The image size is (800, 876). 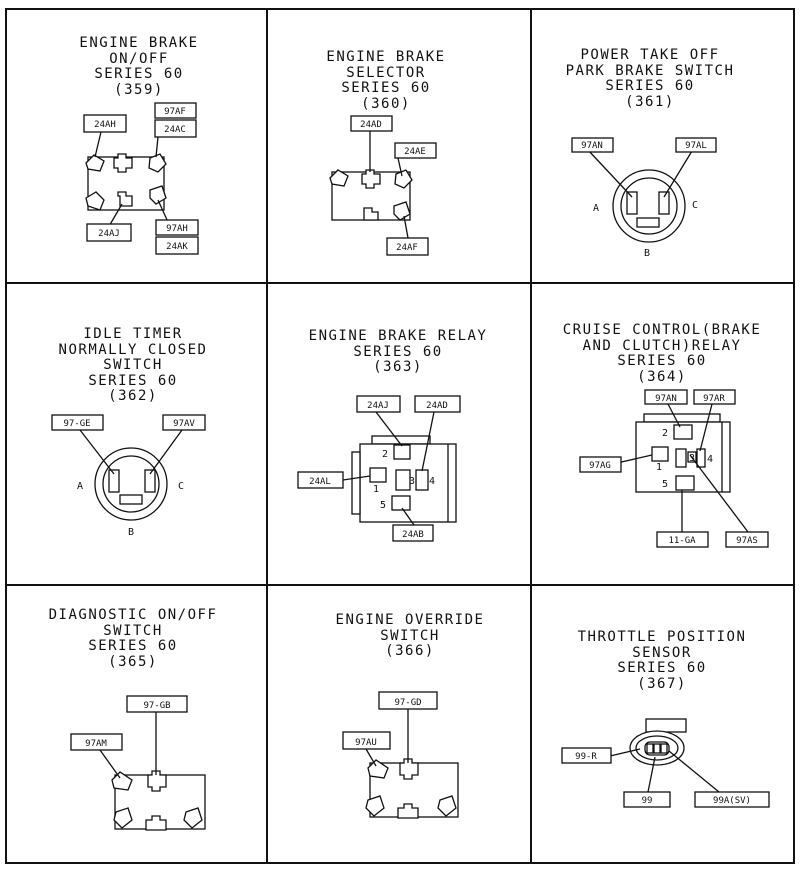 What do you see at coordinates (665, 433) in the screenshot?
I see `pin-label-364-2: 2` at bounding box center [665, 433].